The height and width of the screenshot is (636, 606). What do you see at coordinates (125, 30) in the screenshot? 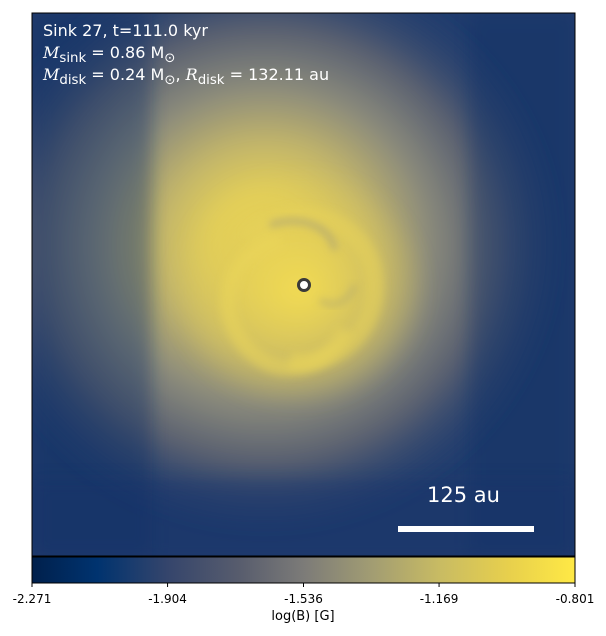
I see `sink-title: Sink 27, t=111.0 kyr` at bounding box center [125, 30].